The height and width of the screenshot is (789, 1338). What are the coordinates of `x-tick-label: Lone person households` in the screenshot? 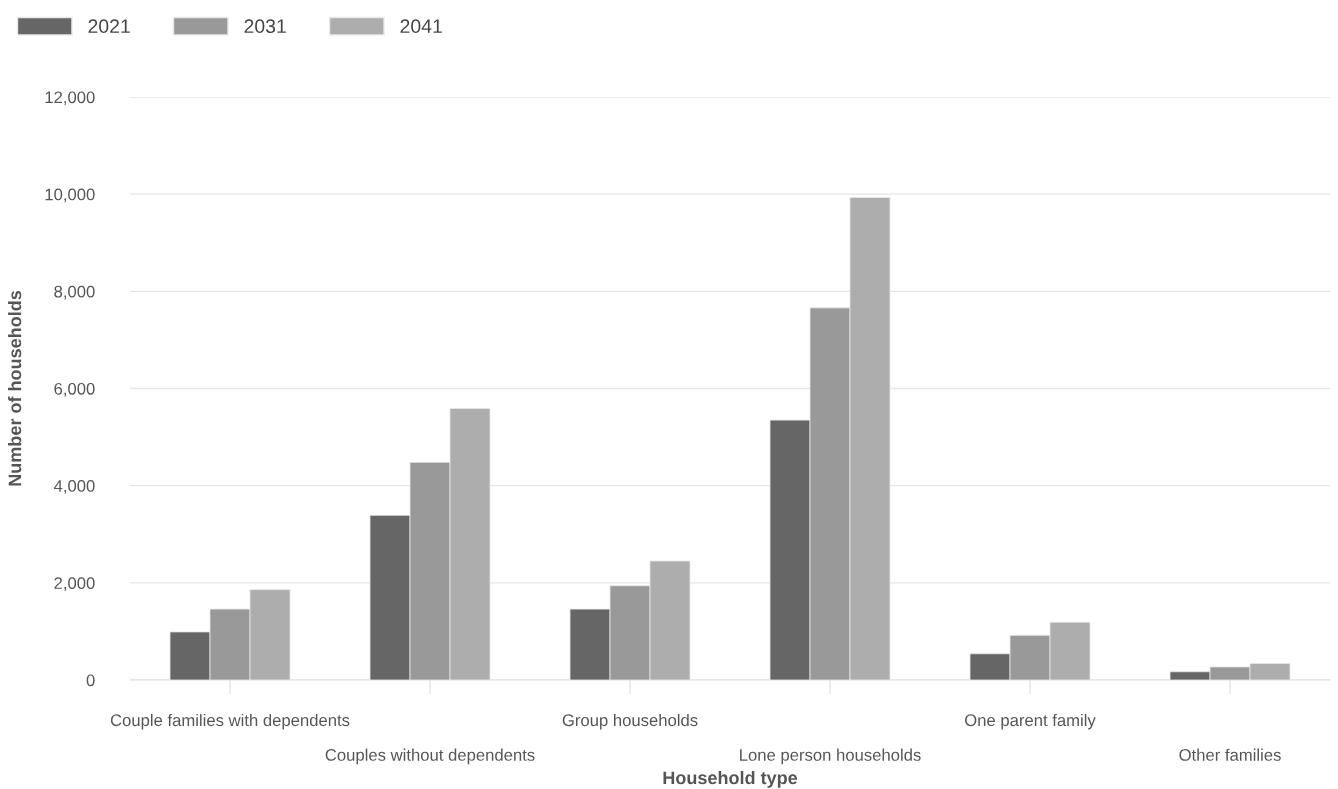 It's located at (830, 756).